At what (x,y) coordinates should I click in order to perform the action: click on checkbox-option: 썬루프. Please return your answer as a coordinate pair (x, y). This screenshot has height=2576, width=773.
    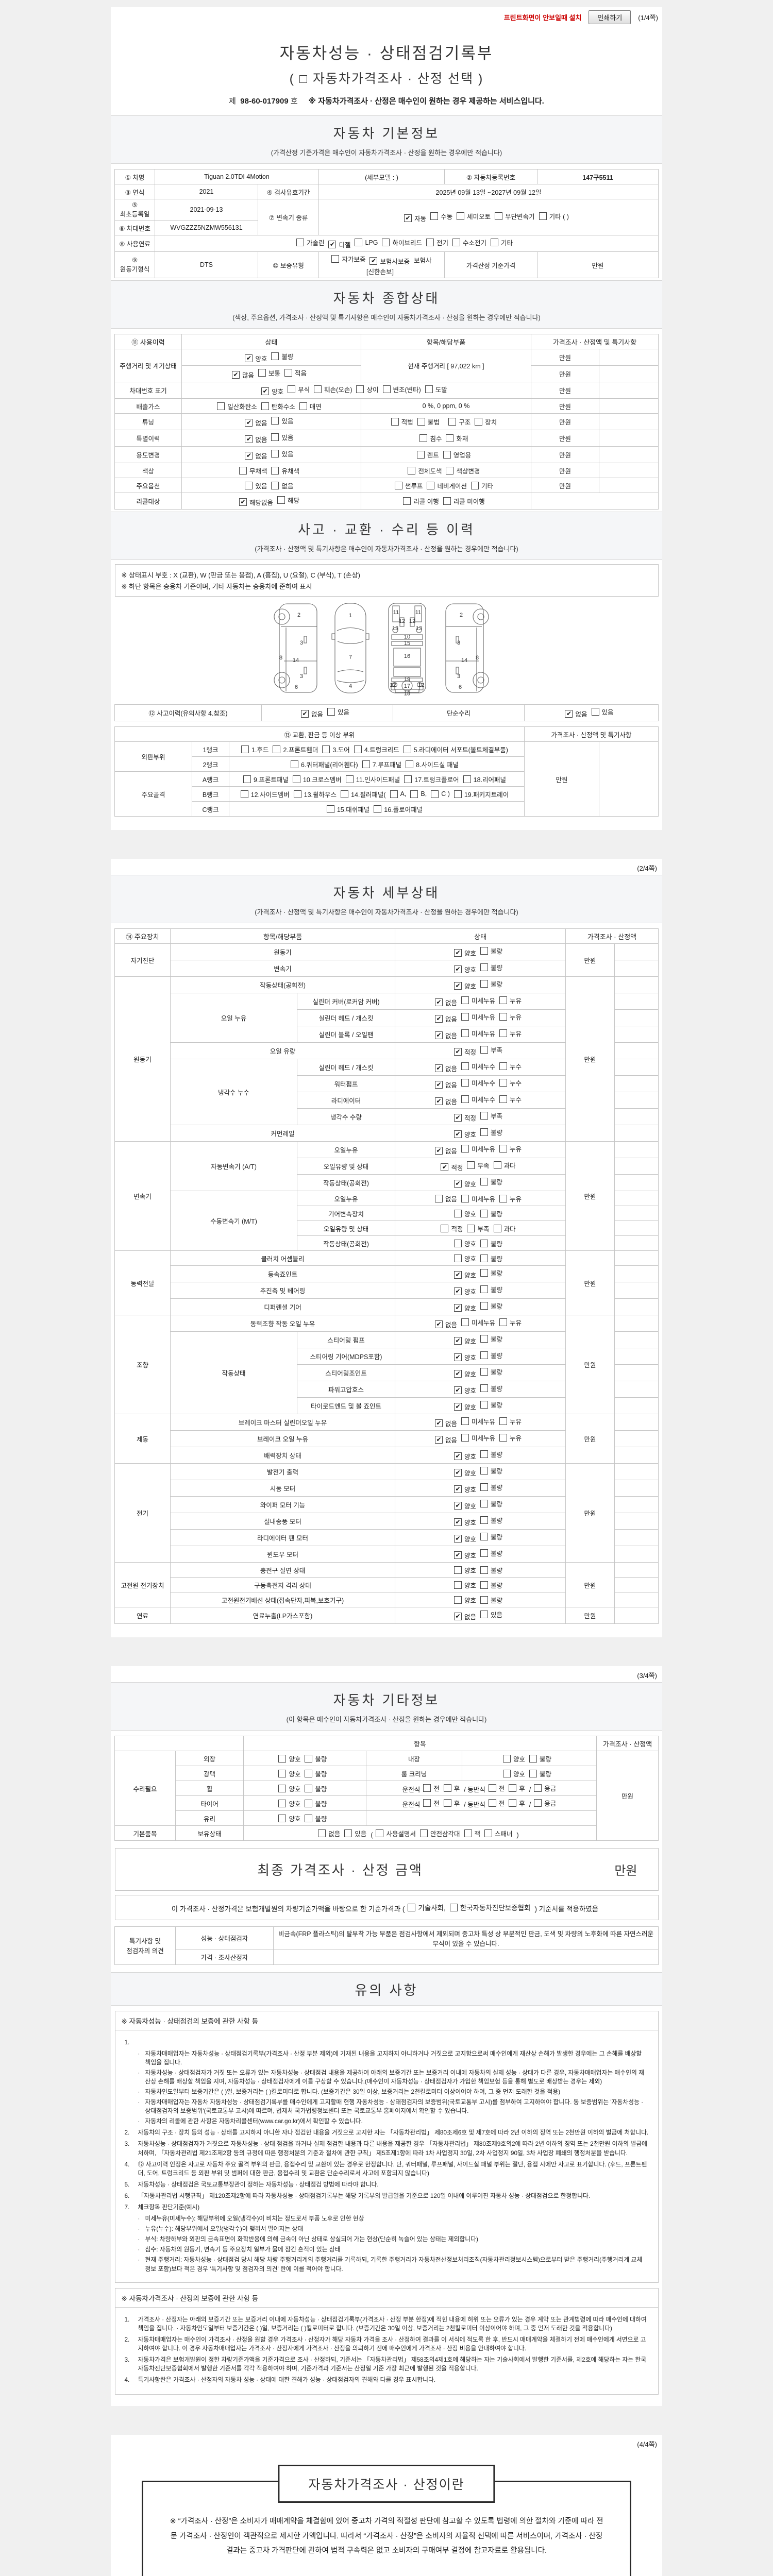
    Looking at the image, I should click on (408, 485).